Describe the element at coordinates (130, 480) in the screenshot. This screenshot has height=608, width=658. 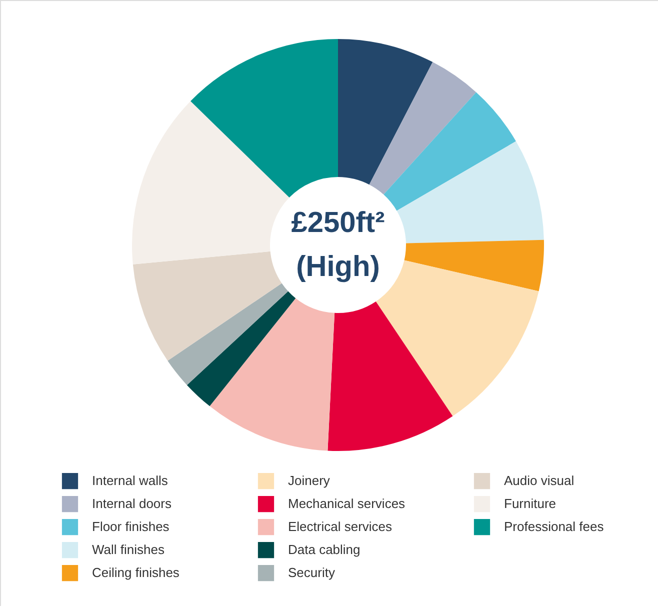
I see `legend-label: Internal walls` at that location.